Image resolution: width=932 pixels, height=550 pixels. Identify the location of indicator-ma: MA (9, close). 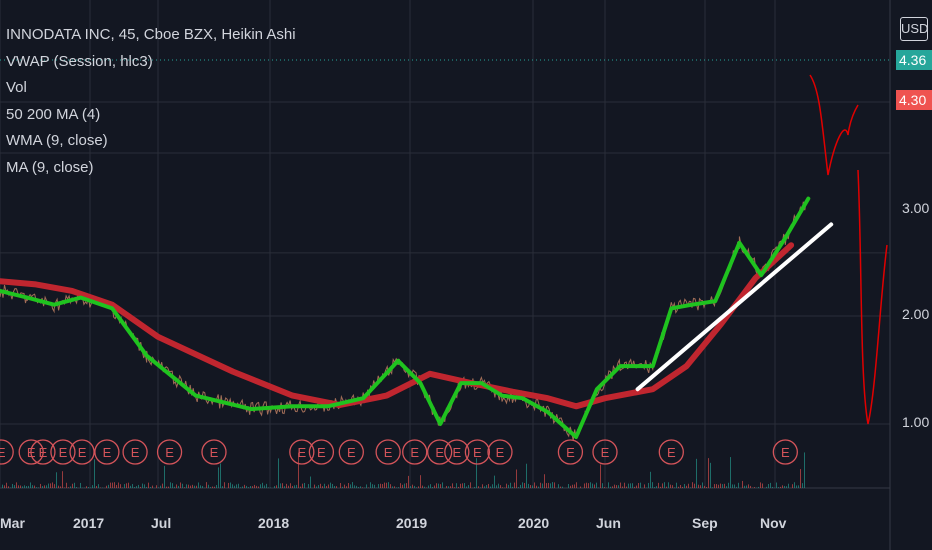
(50, 167).